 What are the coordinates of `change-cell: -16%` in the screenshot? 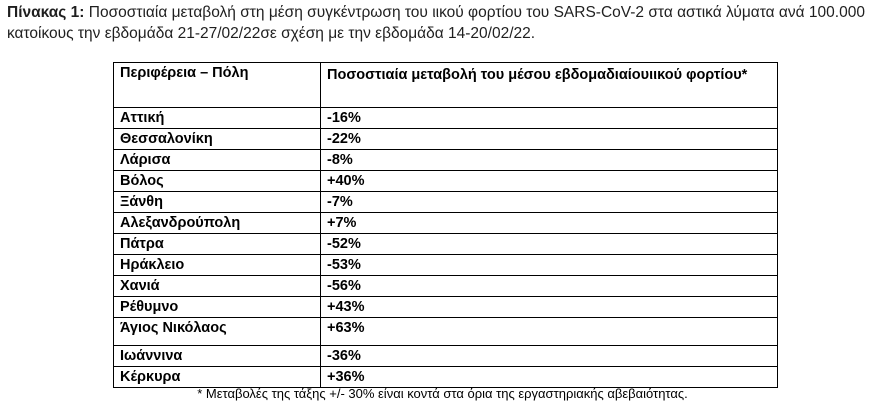 It's located at (549, 118).